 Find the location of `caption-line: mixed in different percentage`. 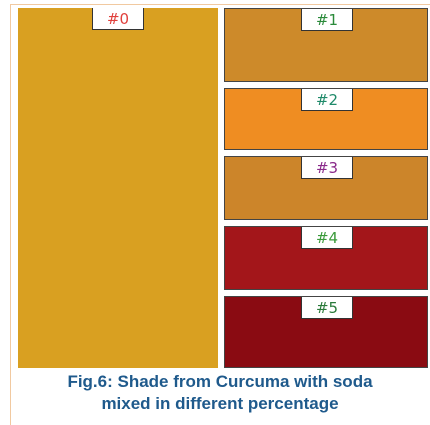

caption-line: mixed in different percentage is located at coordinates (220, 403).